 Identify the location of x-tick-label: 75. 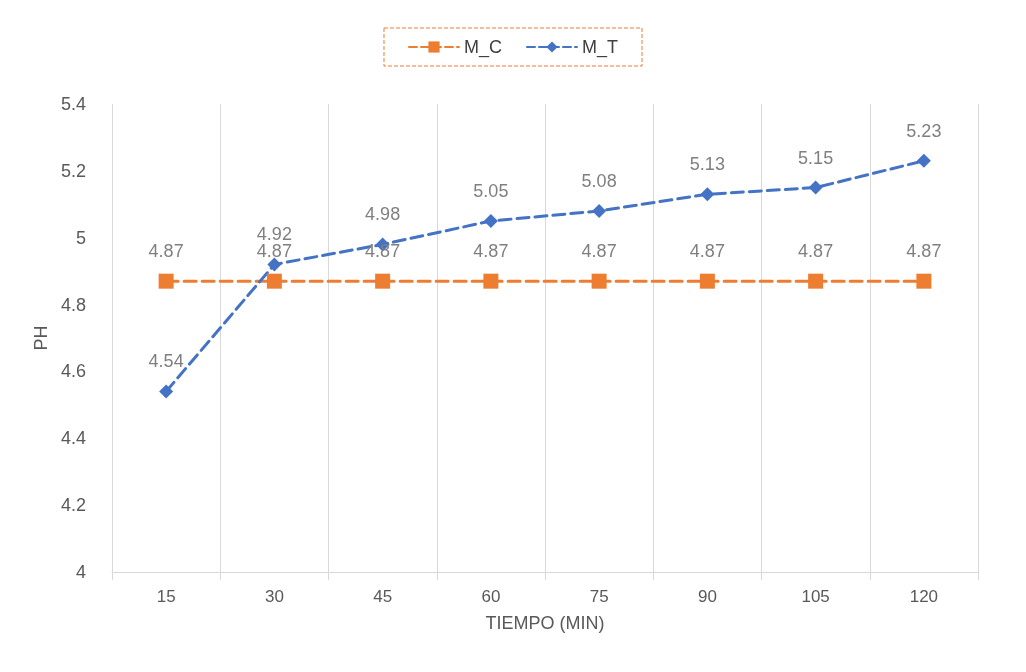
(599, 596).